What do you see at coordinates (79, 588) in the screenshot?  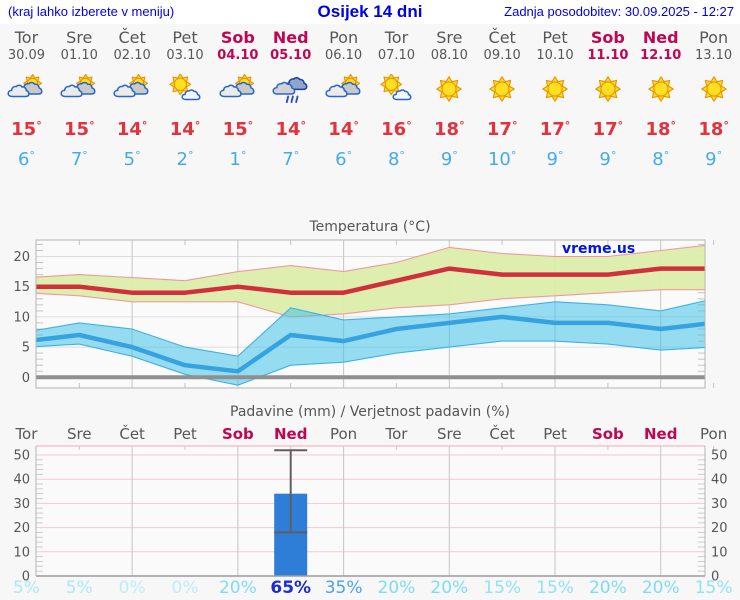 I see `precip-probability: 5%` at bounding box center [79, 588].